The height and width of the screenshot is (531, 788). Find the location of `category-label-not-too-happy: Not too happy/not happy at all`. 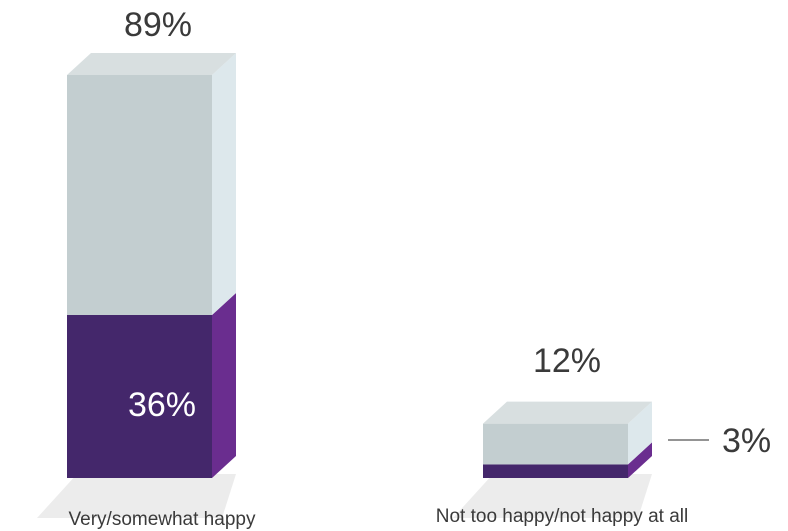

category-label-not-too-happy: Not too happy/not happy at all is located at coordinates (562, 516).